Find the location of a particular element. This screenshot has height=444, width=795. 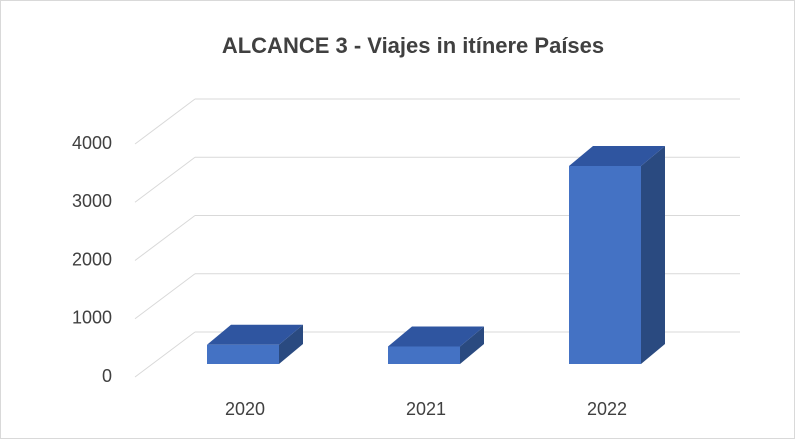

y-tick-label: 1000 is located at coordinates (92, 318).